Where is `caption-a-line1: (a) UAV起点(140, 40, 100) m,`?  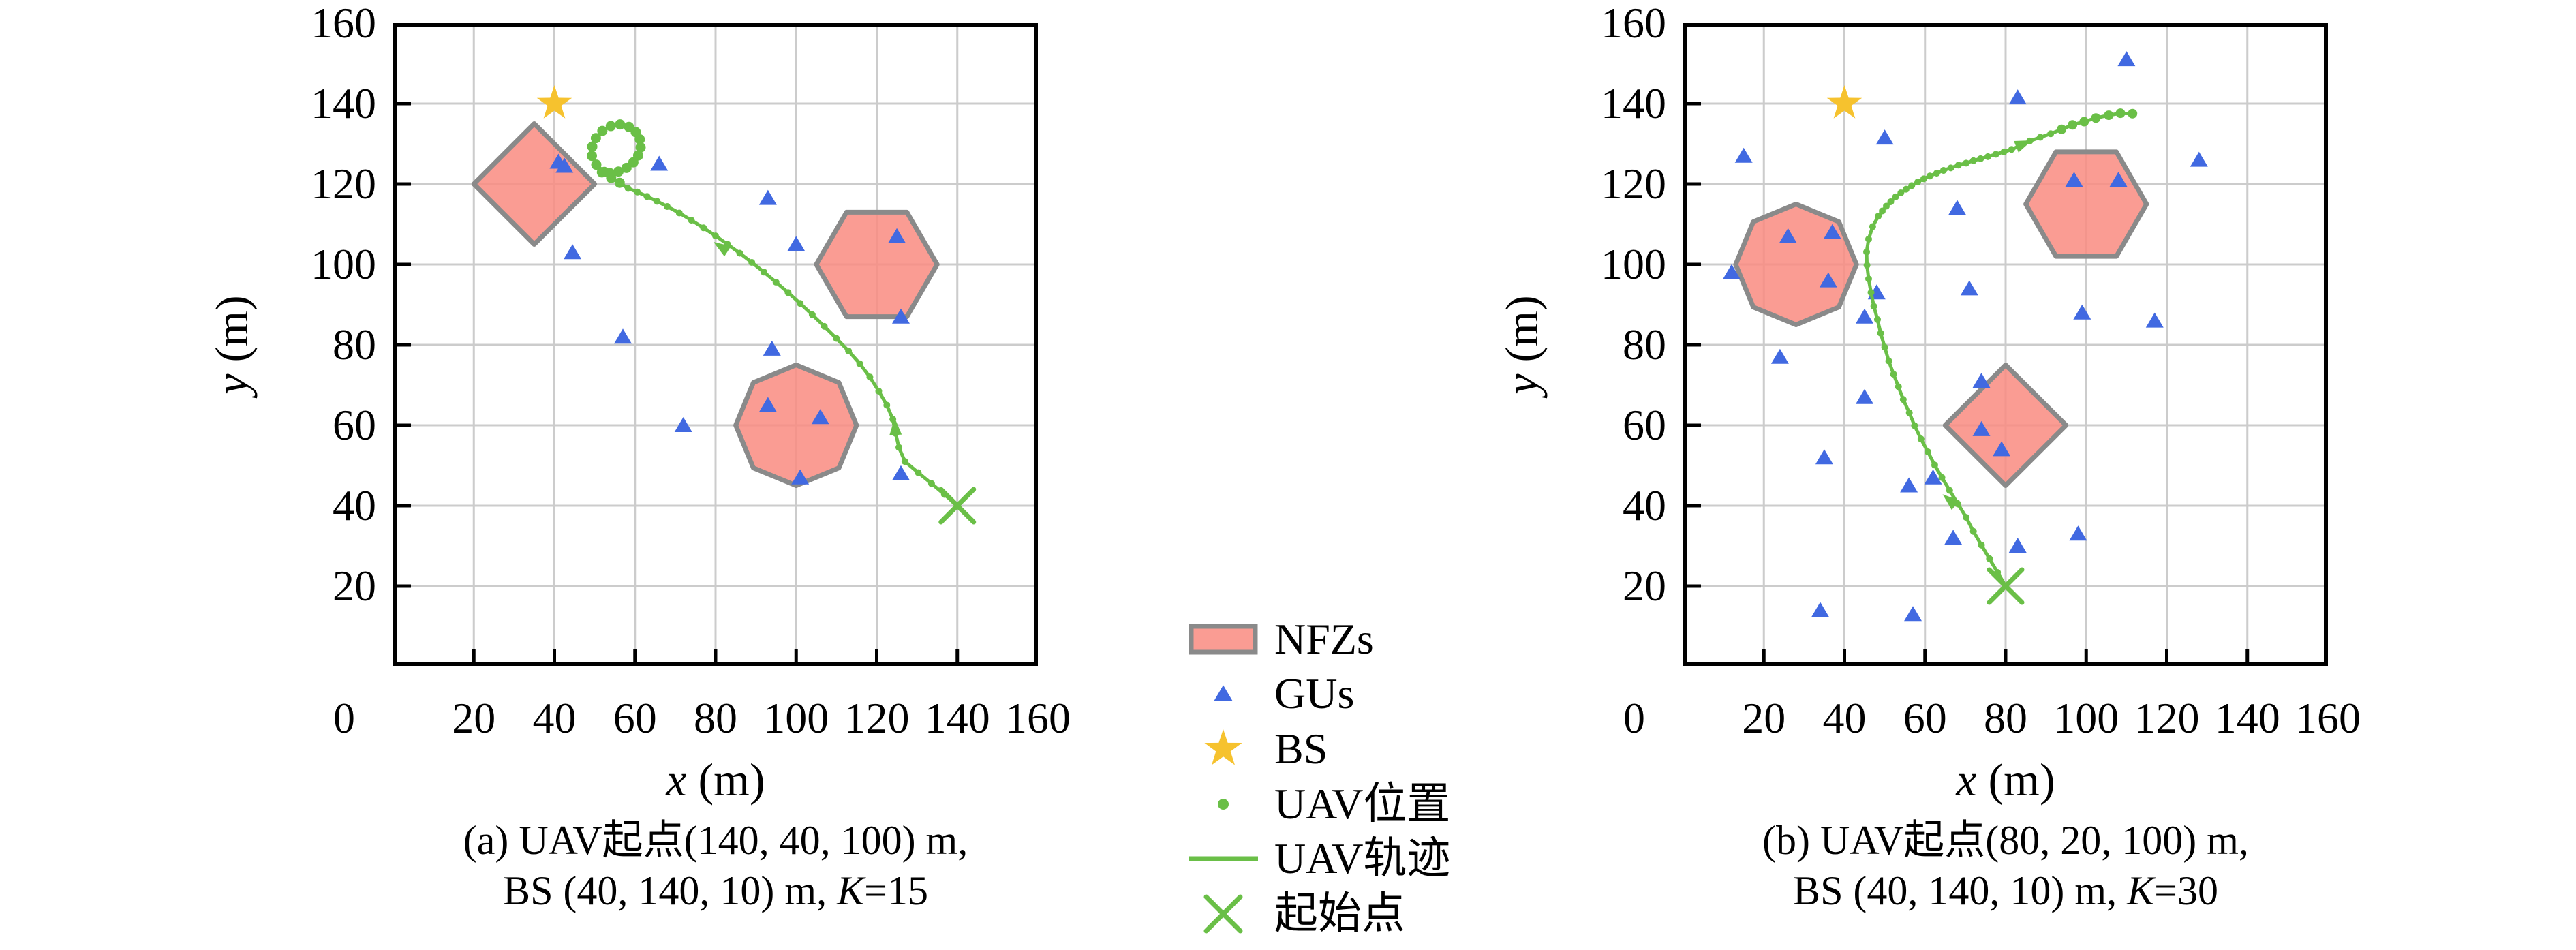 caption-a-line1: (a) UAV起点(140, 40, 100) m, is located at coordinates (716, 840).